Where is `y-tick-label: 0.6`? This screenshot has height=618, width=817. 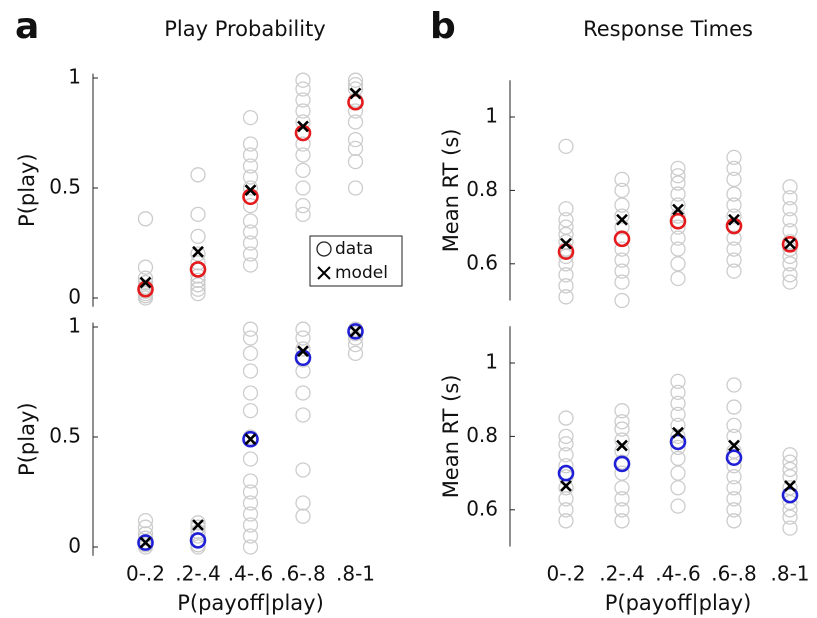
y-tick-label: 0.6 is located at coordinates (482, 262).